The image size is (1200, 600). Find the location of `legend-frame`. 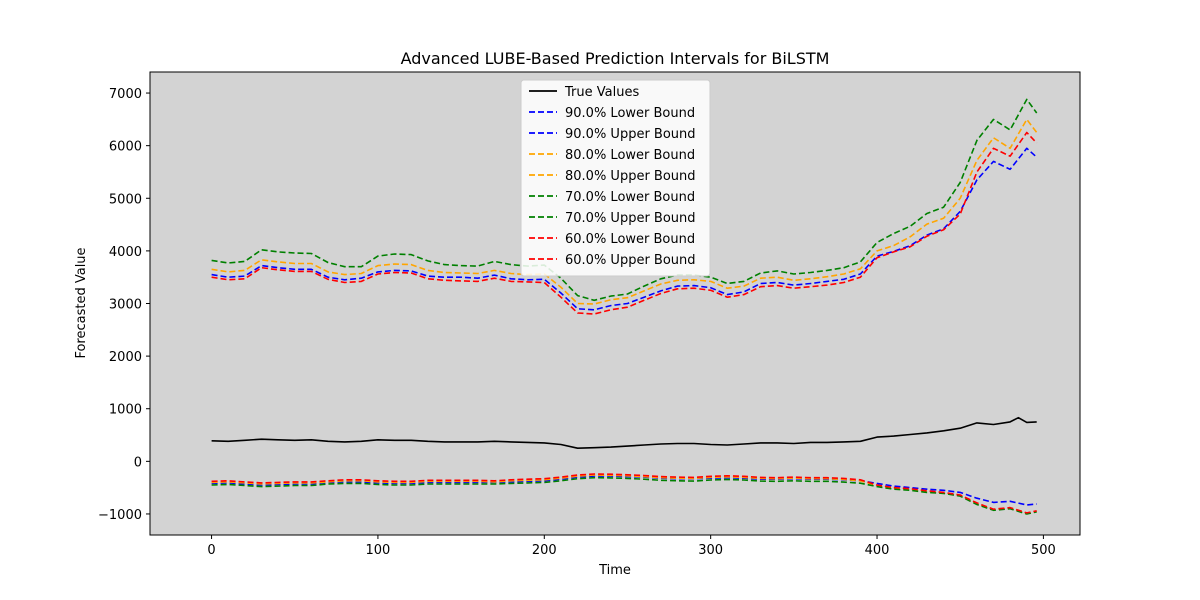

legend-frame is located at coordinates (615, 178).